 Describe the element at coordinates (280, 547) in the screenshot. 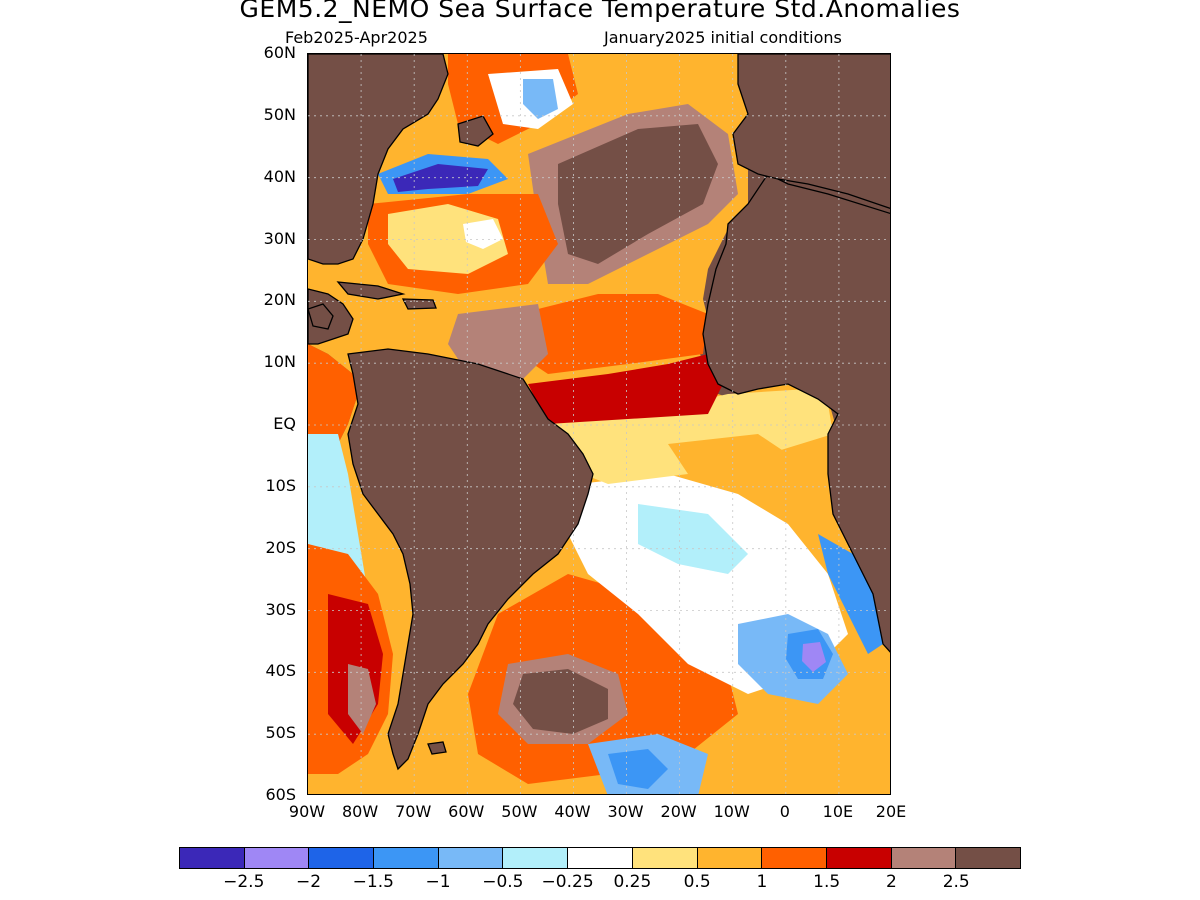

I see `latitude-label: 20S` at that location.